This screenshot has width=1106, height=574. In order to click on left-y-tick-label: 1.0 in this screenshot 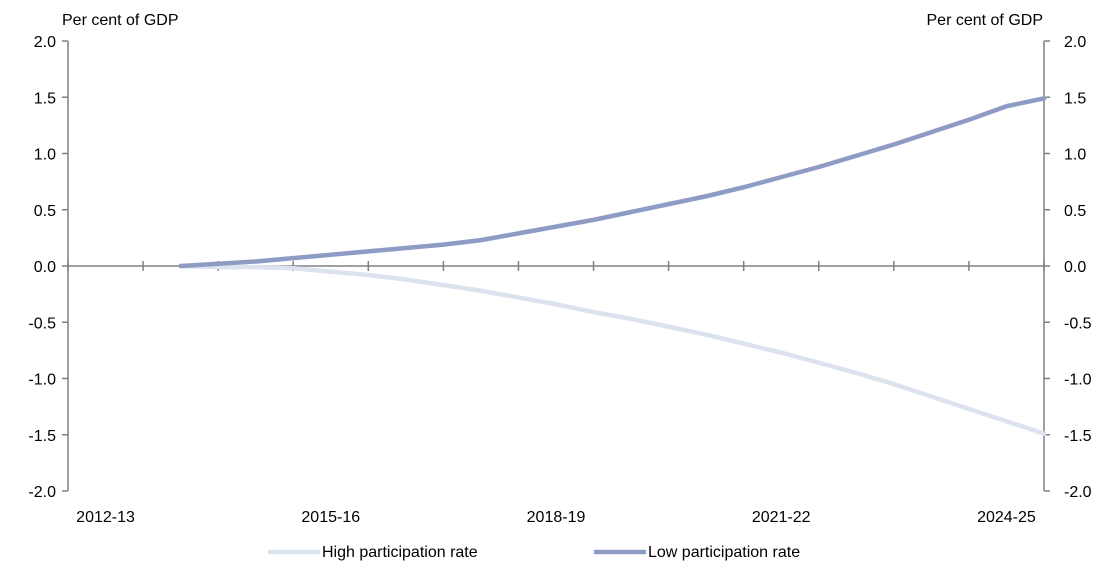, I will do `click(45, 155)`.